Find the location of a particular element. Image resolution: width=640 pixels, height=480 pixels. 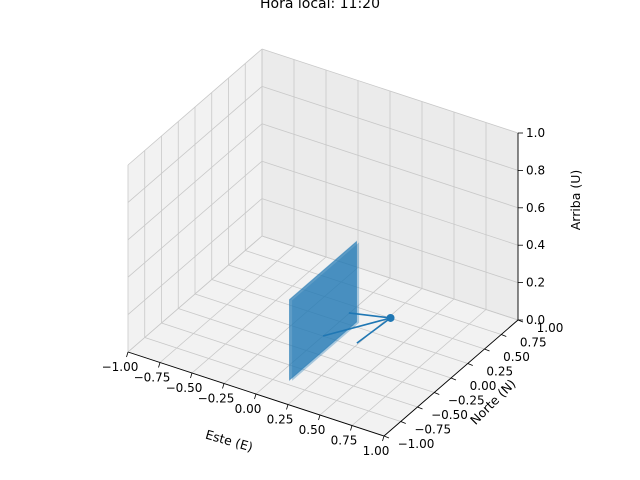

plot-marks is located at coordinates (342, 311).